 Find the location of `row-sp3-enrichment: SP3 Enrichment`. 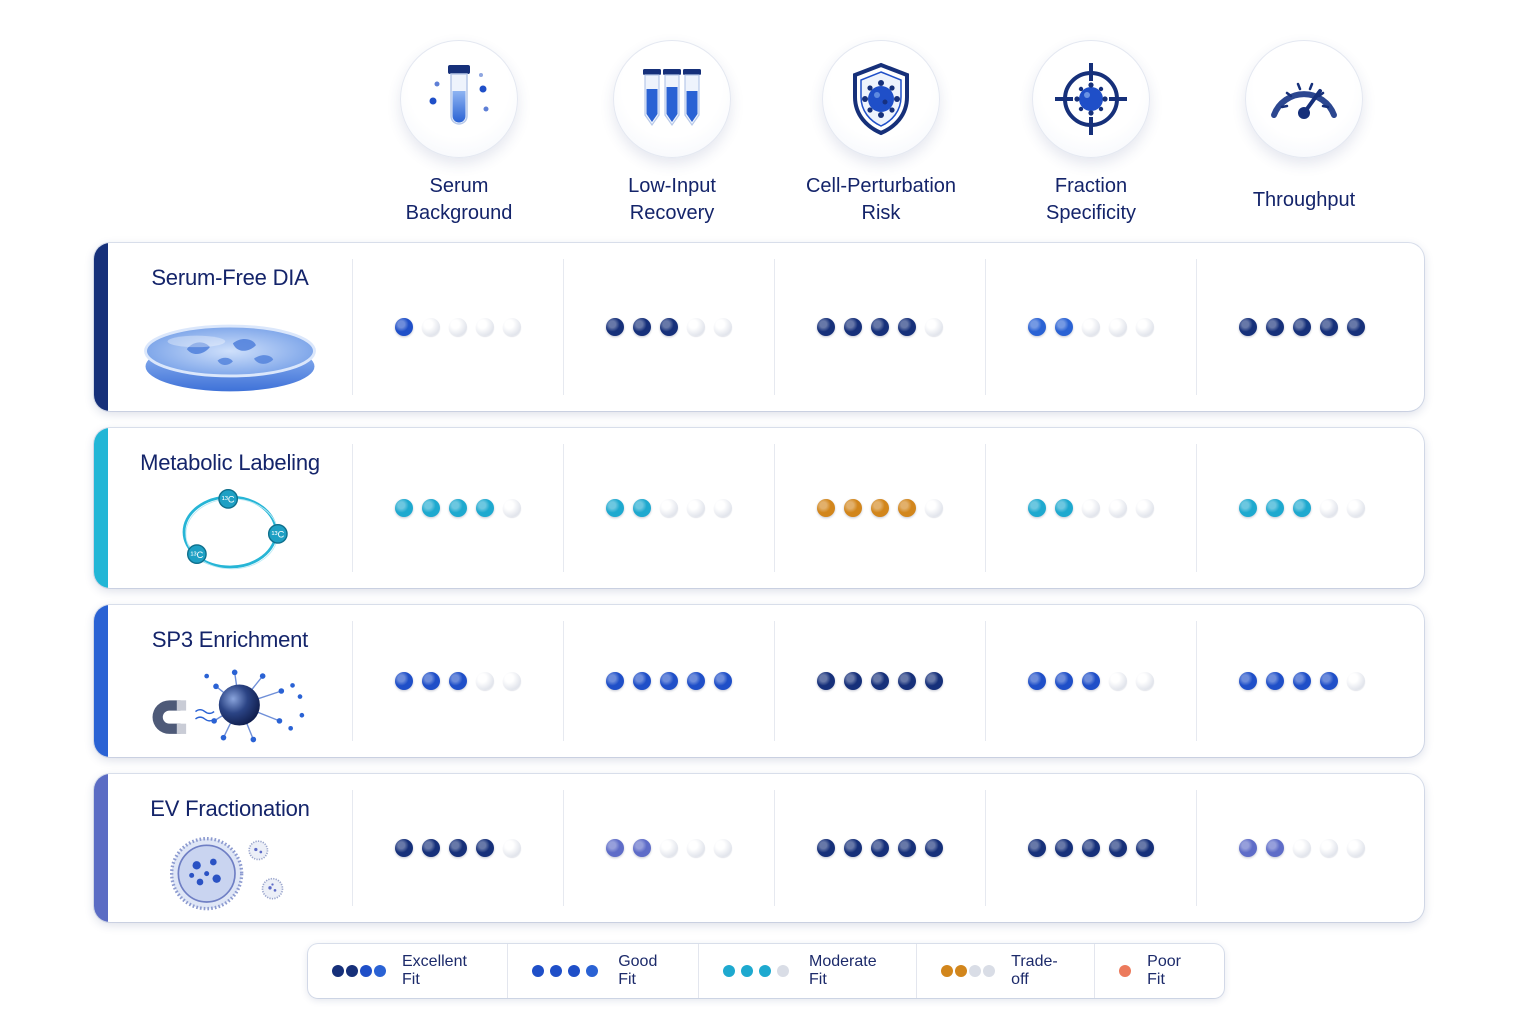

row-sp3-enrichment: SP3 Enrichment is located at coordinates (759, 681).